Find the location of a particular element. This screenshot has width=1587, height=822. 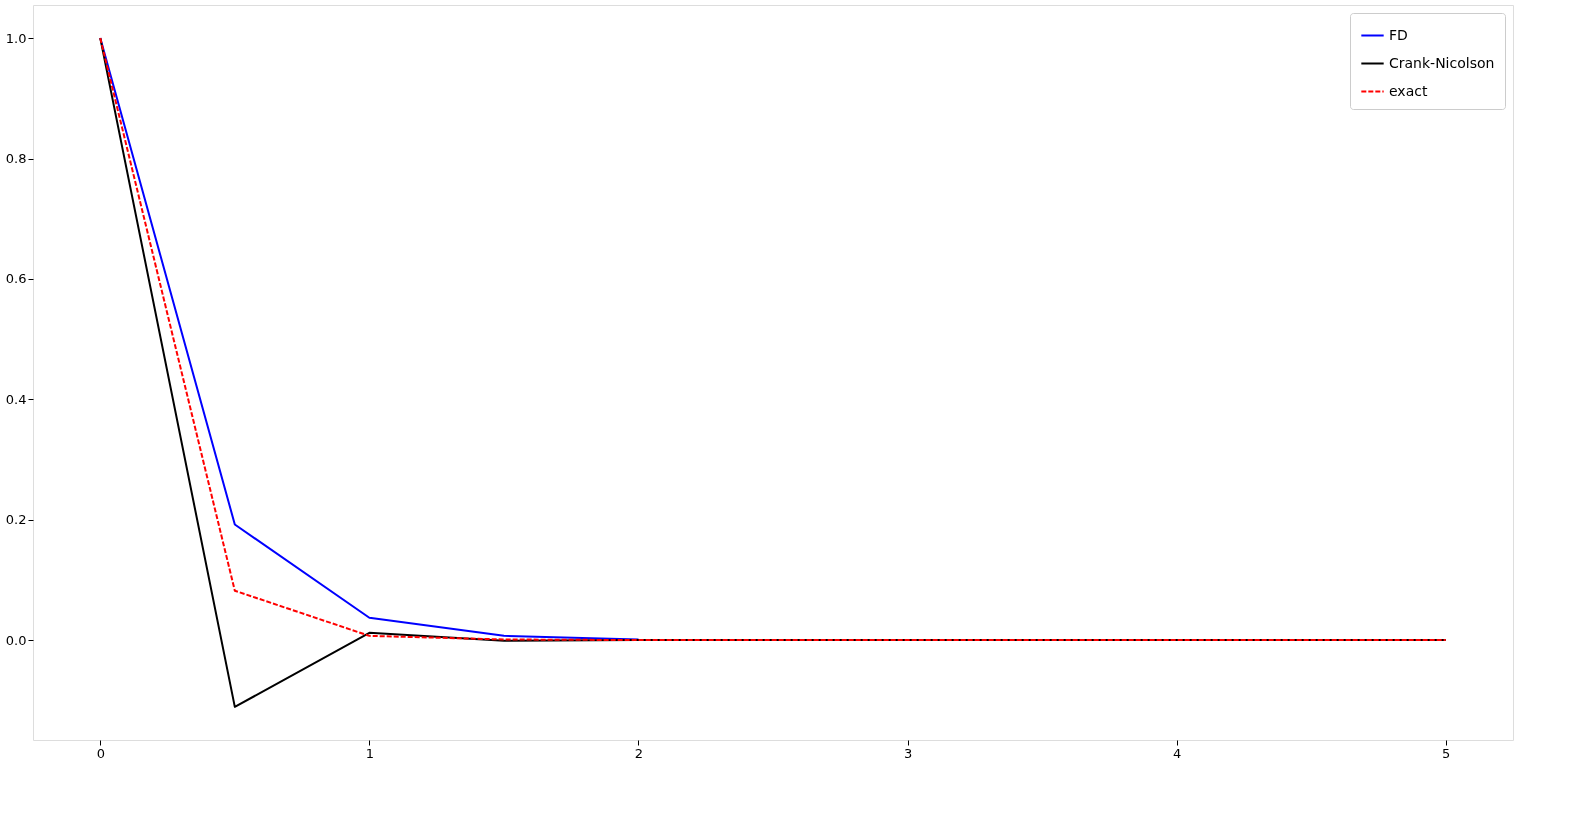

y-tick-label: 0.2 is located at coordinates (16, 520).